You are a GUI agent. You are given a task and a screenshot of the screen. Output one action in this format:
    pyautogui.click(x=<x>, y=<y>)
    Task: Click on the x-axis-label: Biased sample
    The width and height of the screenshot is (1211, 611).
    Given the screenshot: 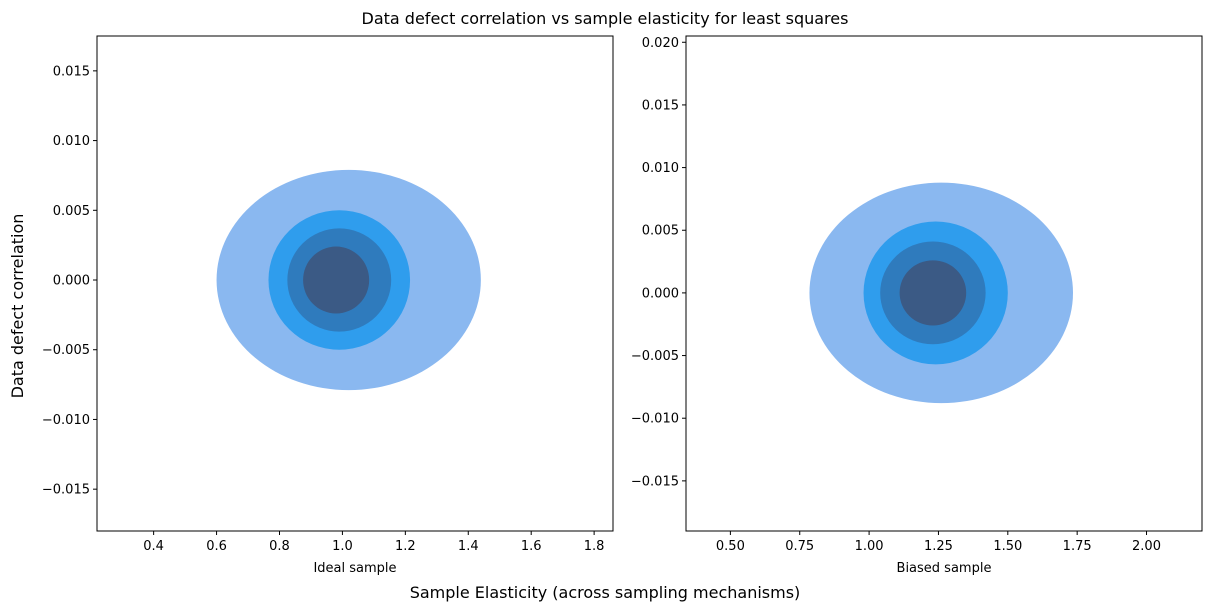 What is the action you would take?
    pyautogui.click(x=944, y=568)
    